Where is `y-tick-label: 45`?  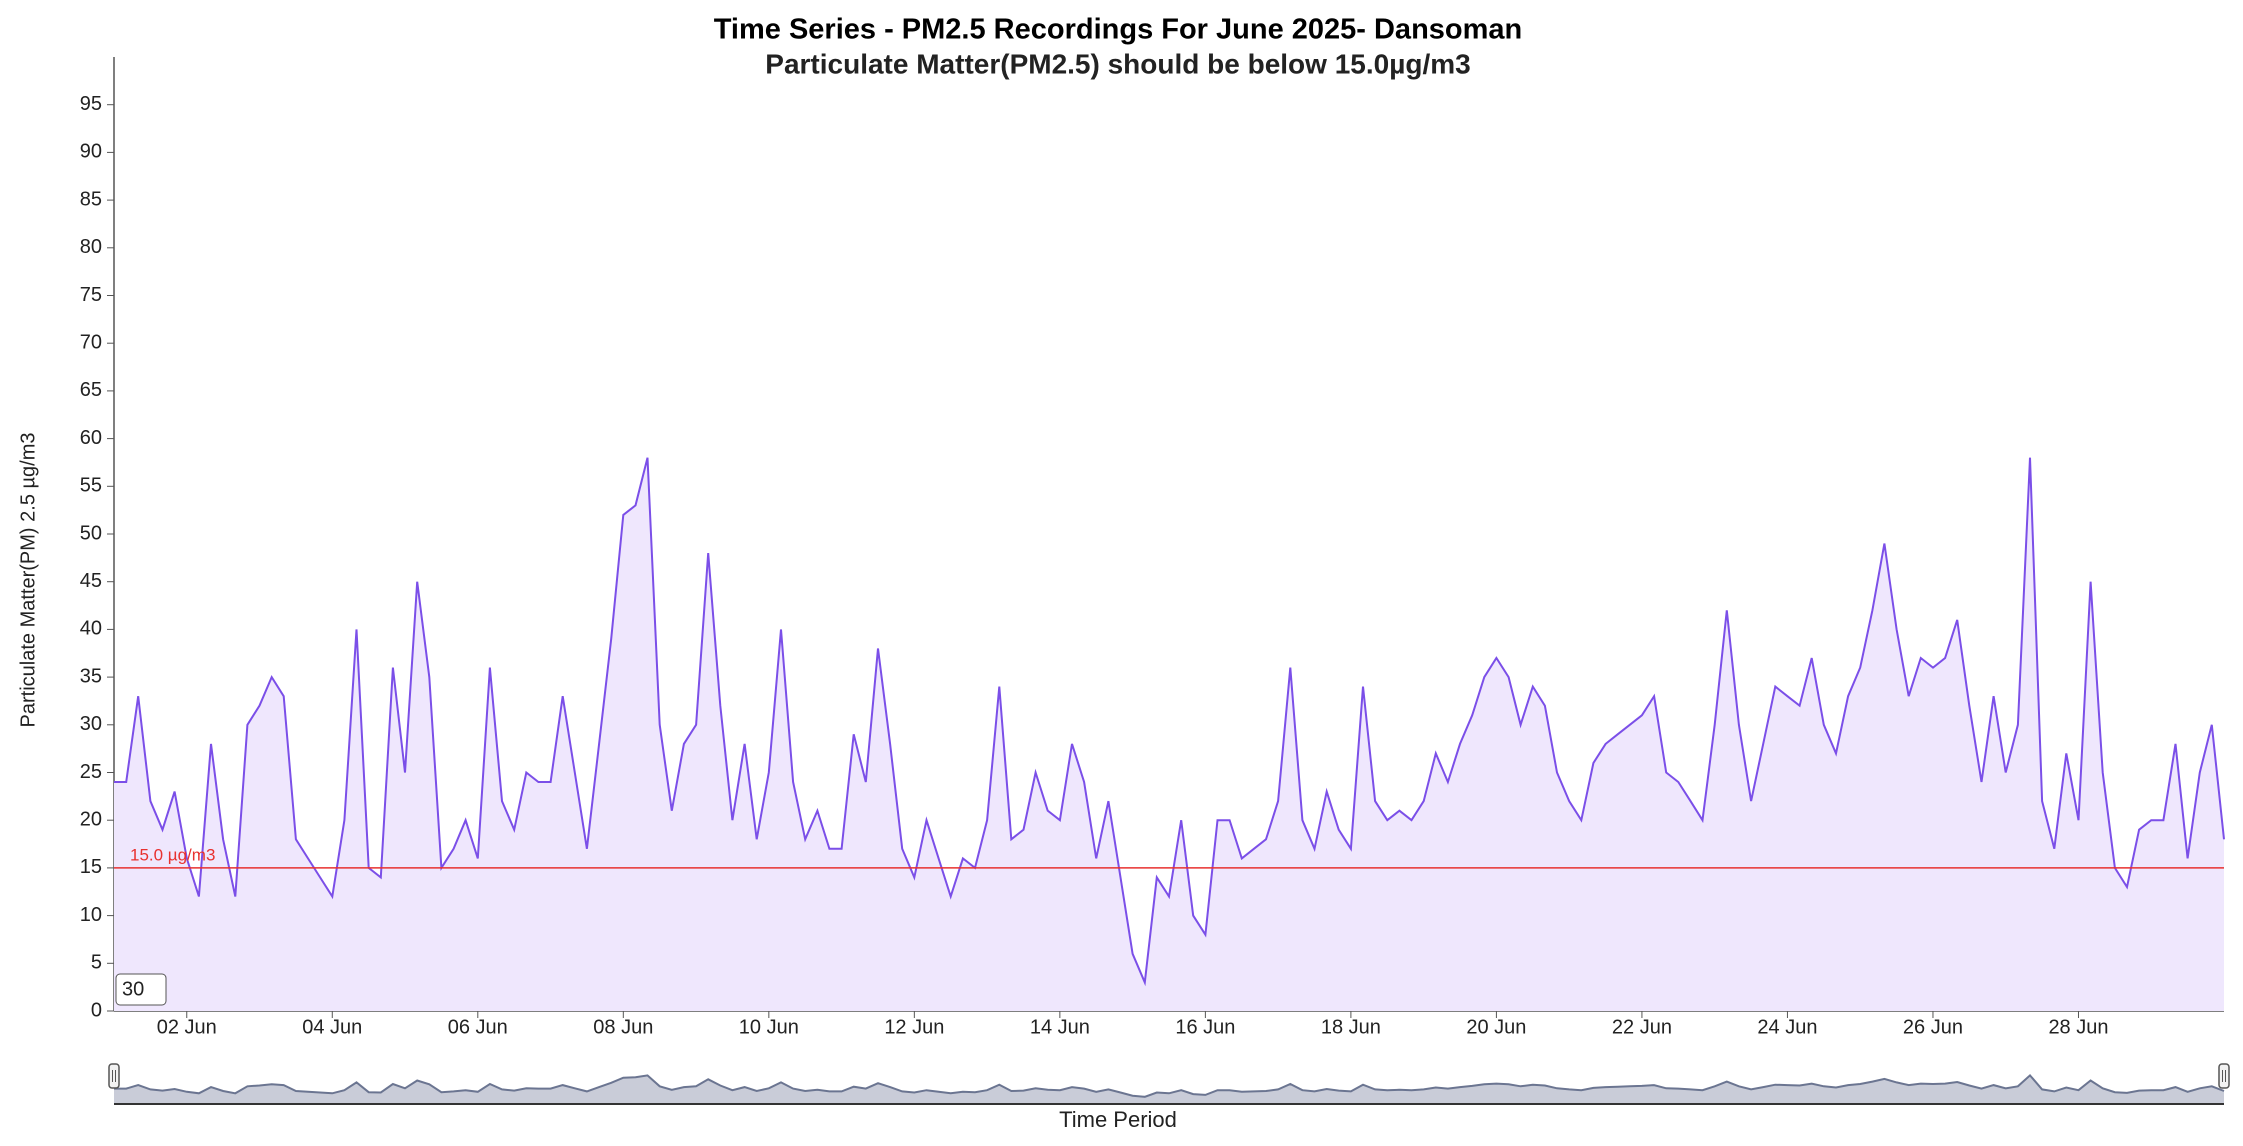 y-tick-label: 45 is located at coordinates (91, 581).